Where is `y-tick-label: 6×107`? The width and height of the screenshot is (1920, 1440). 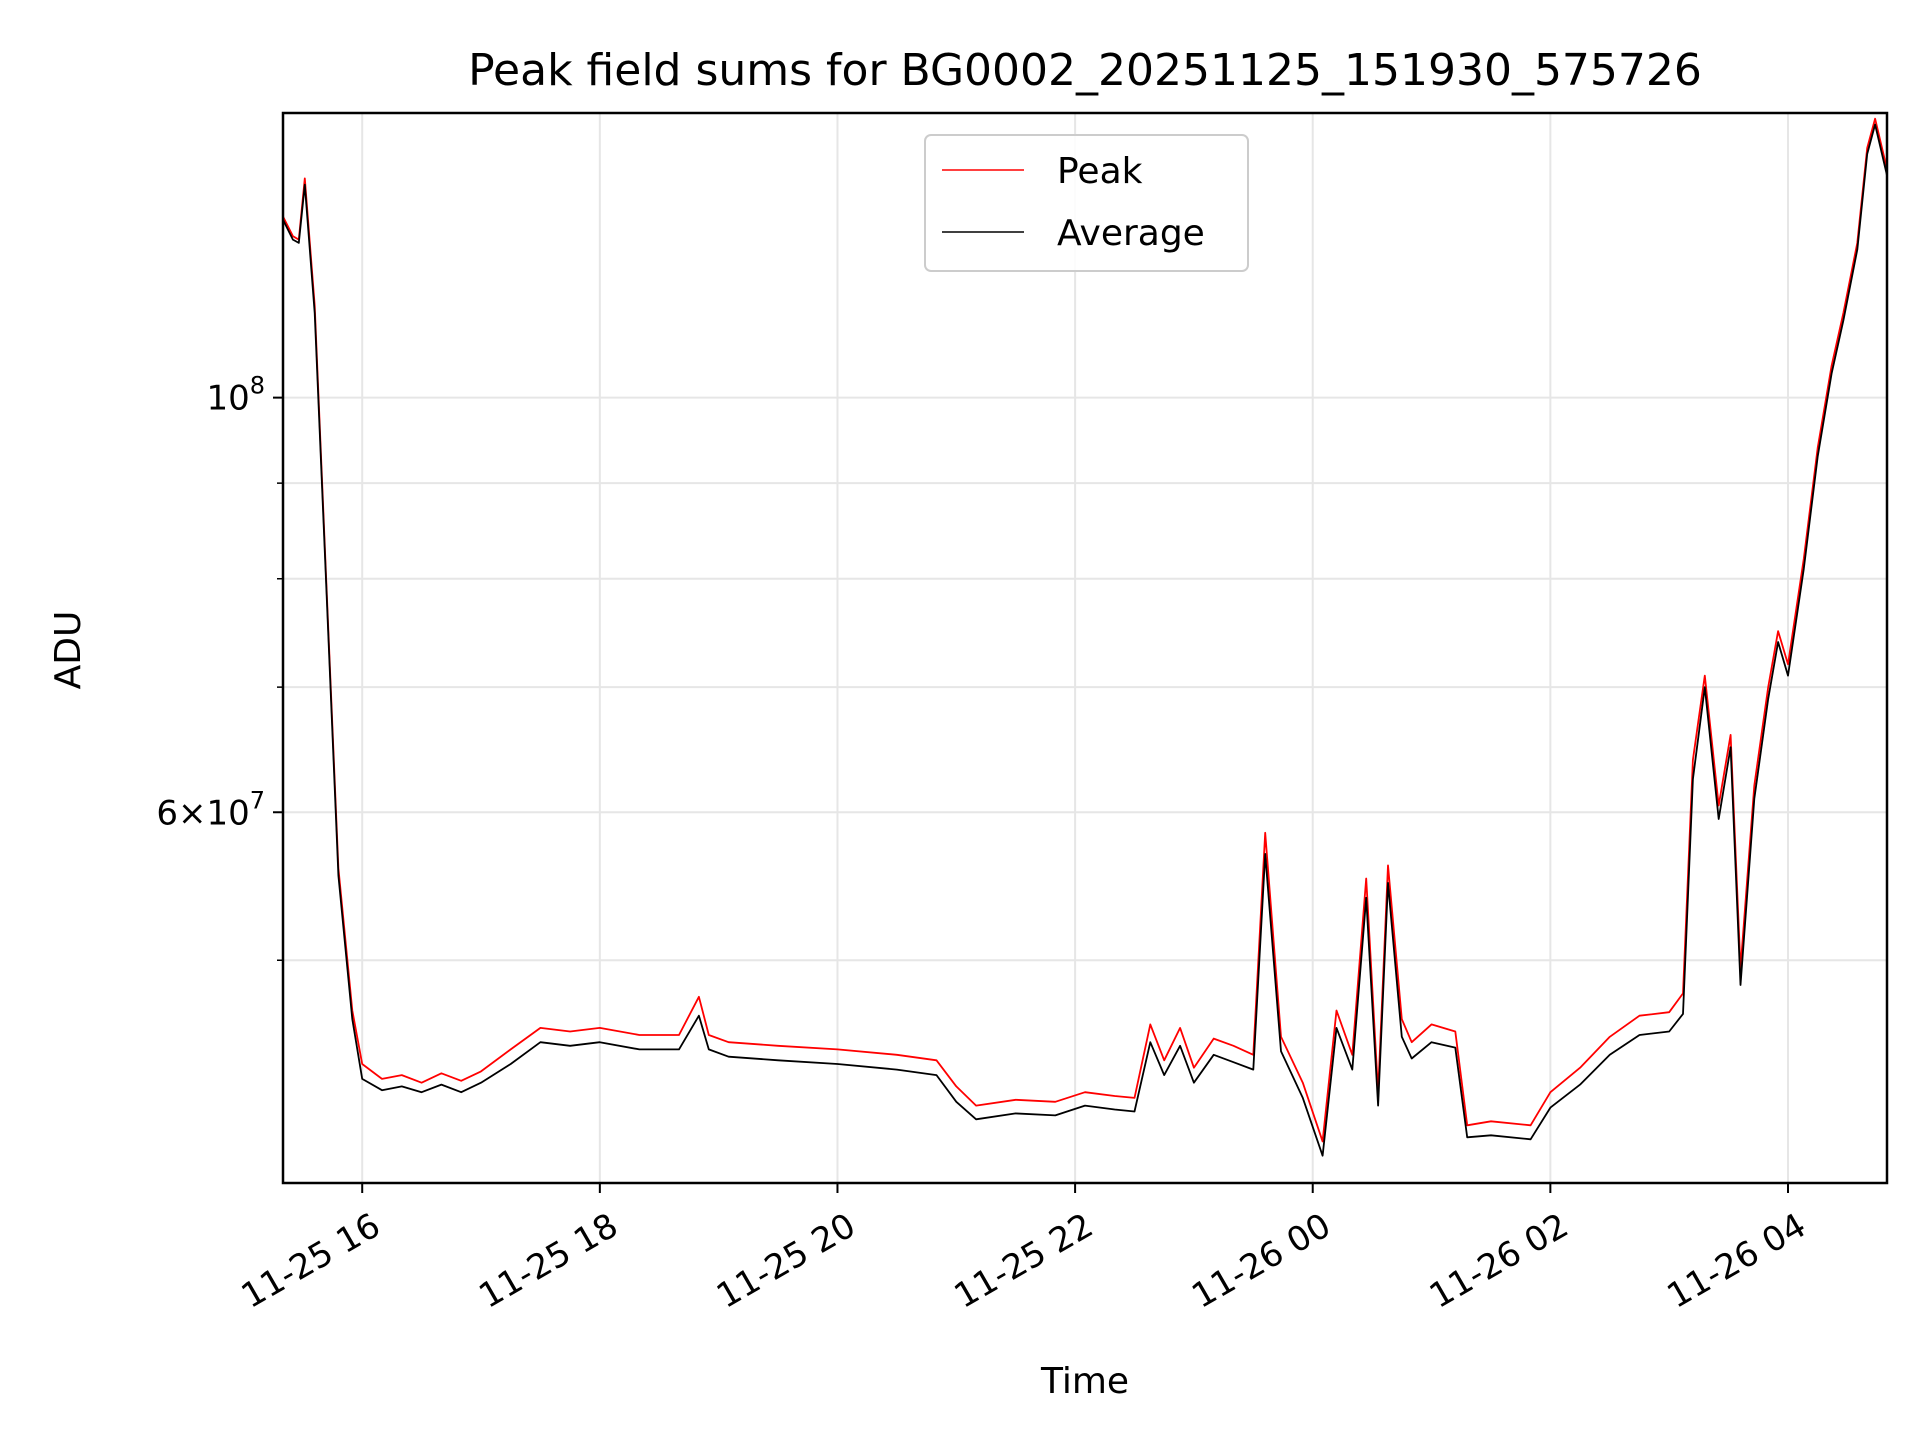 y-tick-label: 6×107 is located at coordinates (210, 809).